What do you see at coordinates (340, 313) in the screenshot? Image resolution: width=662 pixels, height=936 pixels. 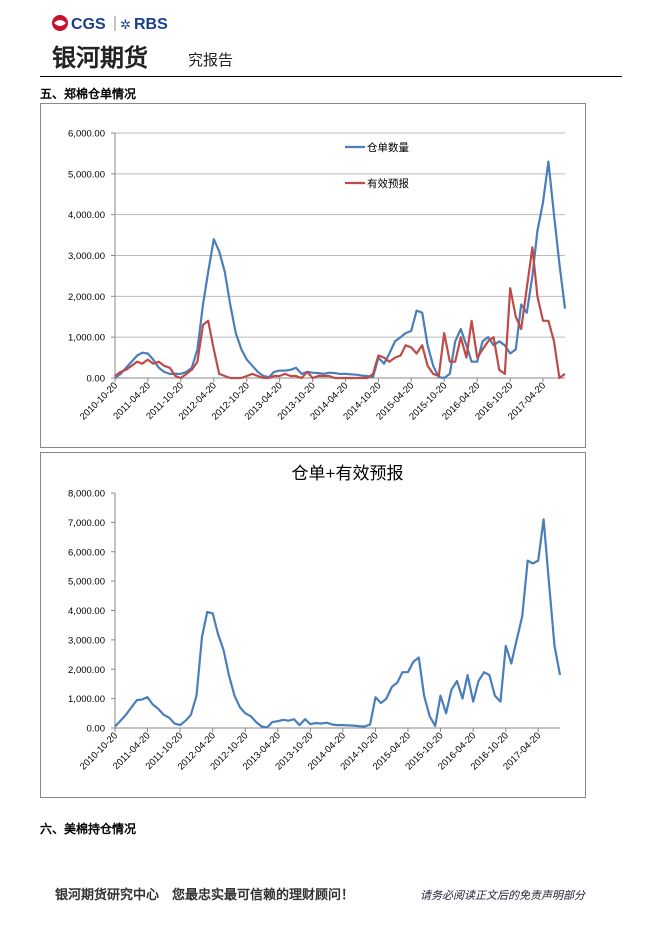 I see `series-line` at bounding box center [340, 313].